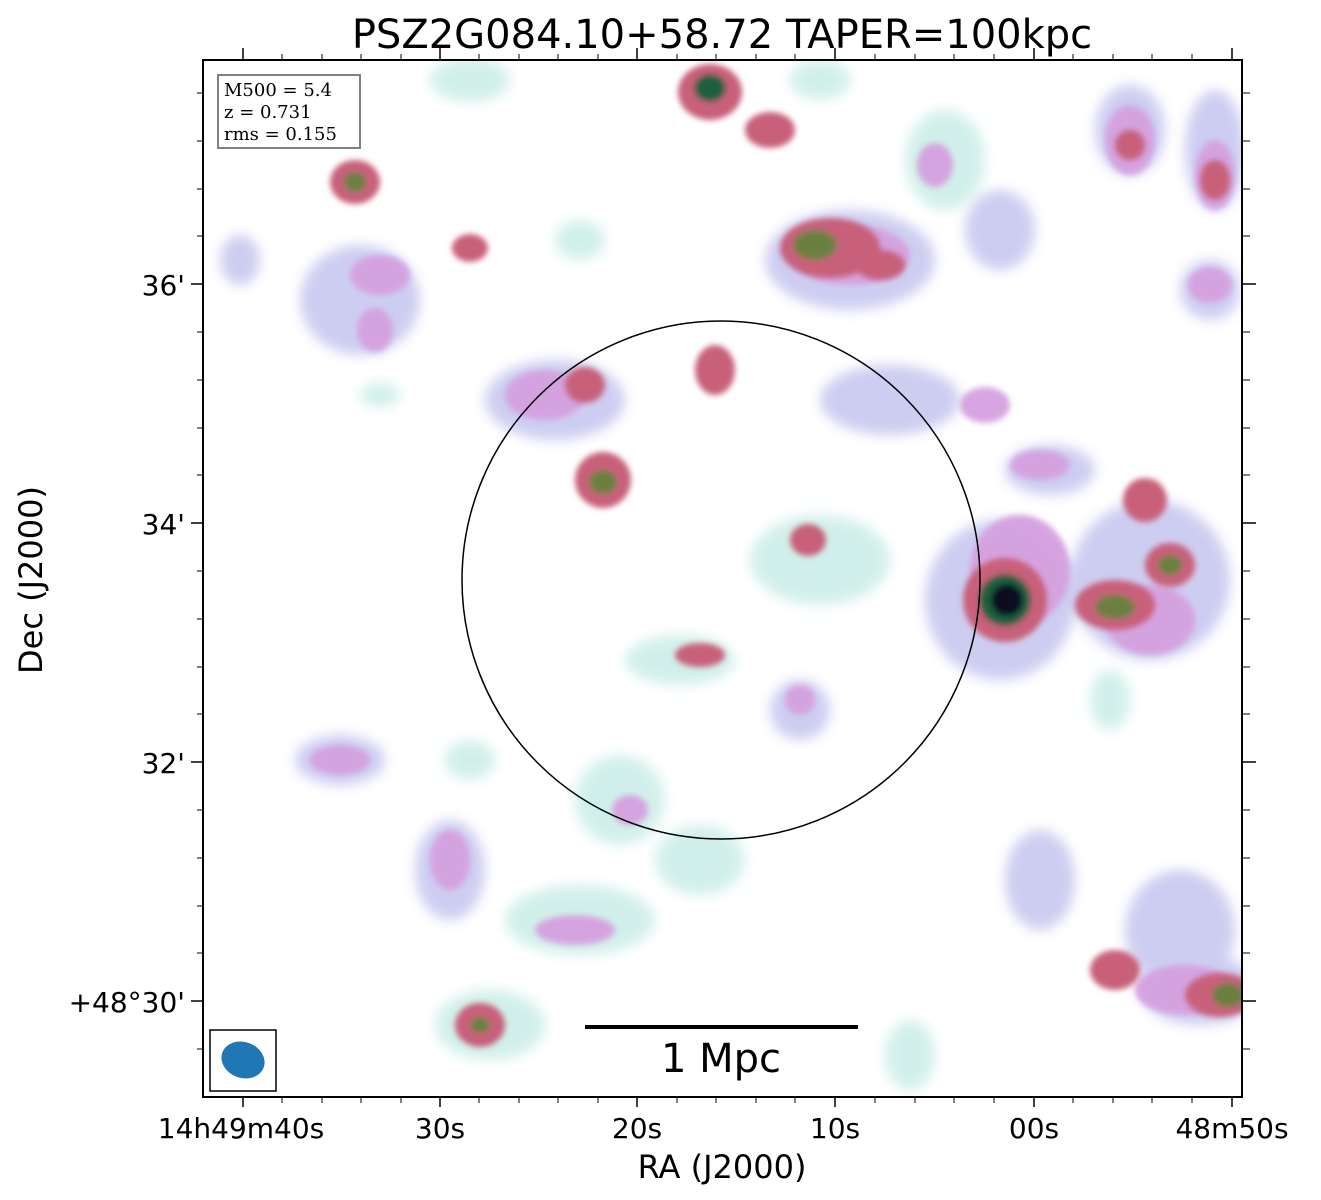 The image size is (1321, 1200). Describe the element at coordinates (163, 285) in the screenshot. I see `y-tick-label: 36'` at that location.